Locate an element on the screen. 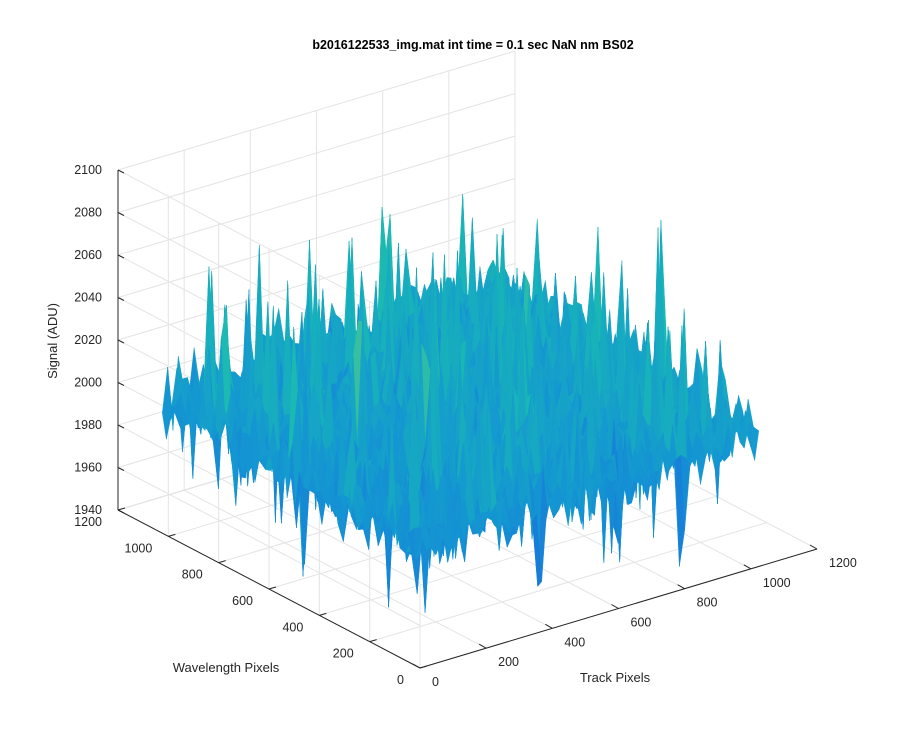  z-tick-label: 2100 is located at coordinates (88, 170).